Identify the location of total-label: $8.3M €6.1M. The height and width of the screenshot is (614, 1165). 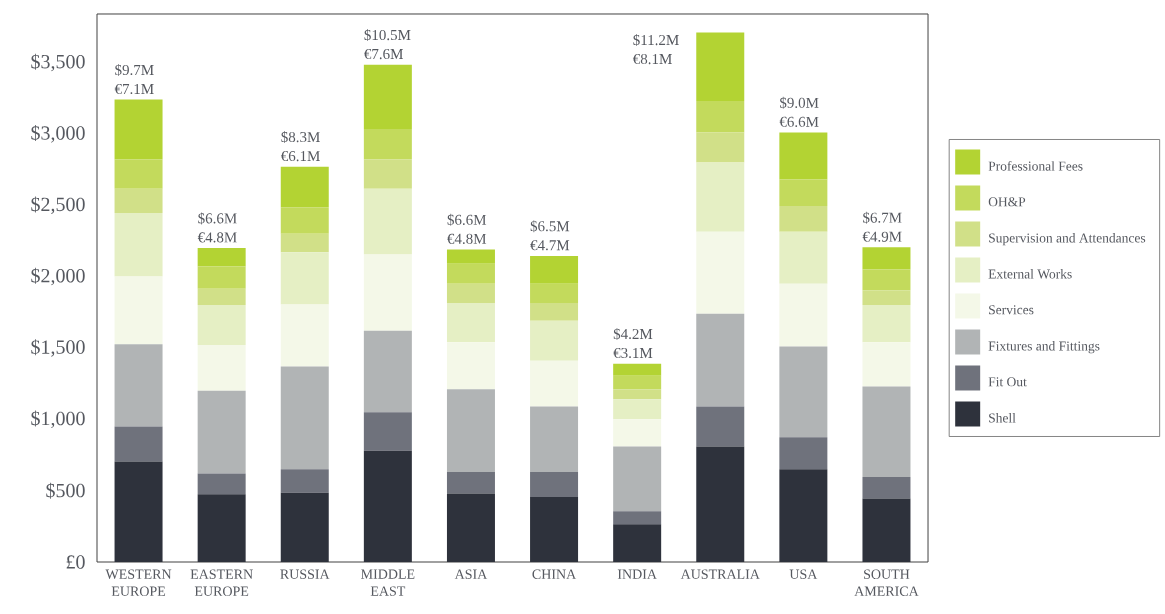
(300, 146).